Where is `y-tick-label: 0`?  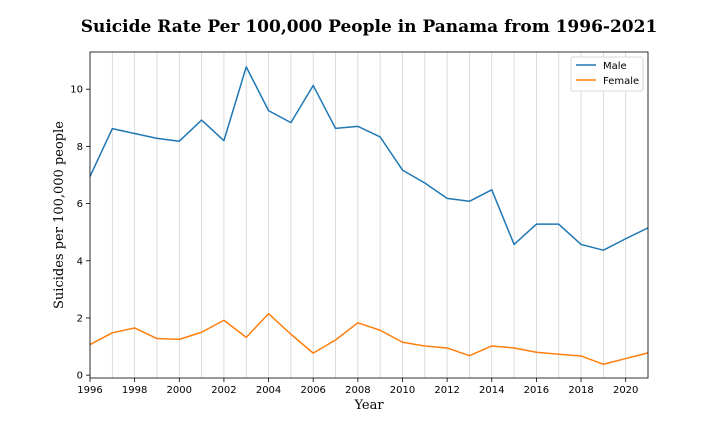 y-tick-label: 0 is located at coordinates (80, 376).